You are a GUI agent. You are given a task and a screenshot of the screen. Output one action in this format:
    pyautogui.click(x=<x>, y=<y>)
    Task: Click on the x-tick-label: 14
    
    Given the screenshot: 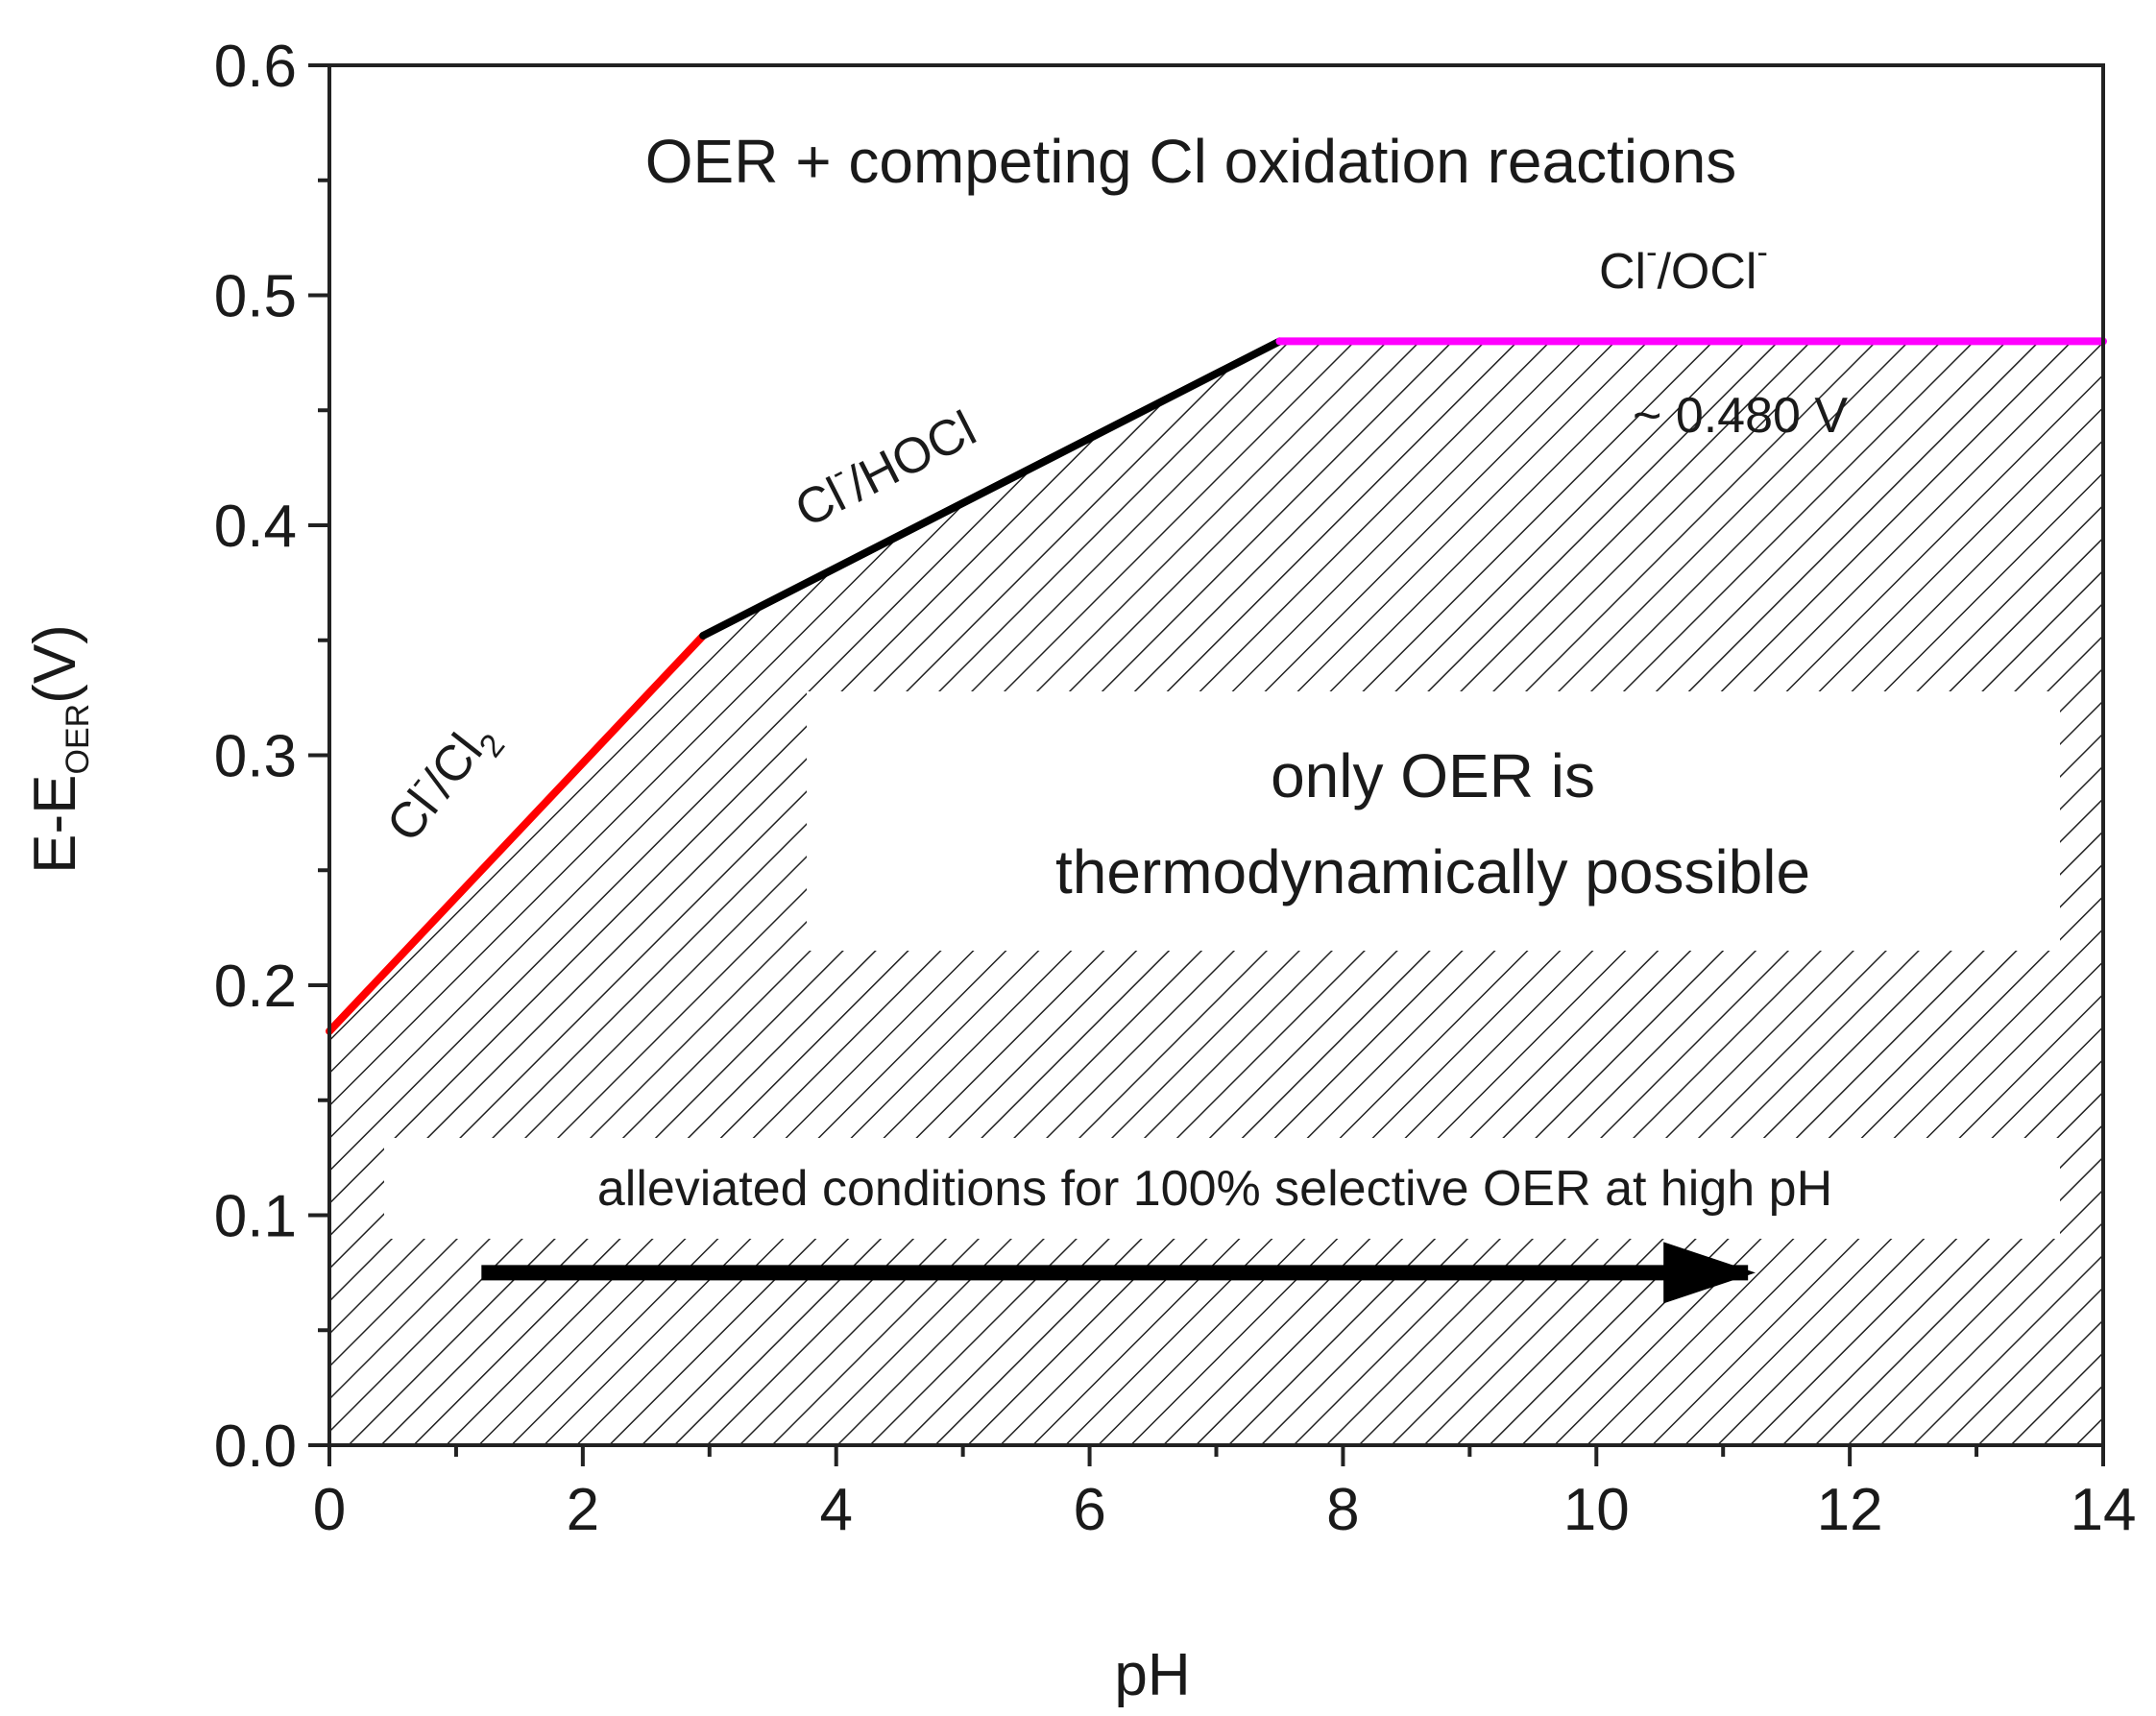 What is the action you would take?
    pyautogui.click(x=2104, y=1510)
    